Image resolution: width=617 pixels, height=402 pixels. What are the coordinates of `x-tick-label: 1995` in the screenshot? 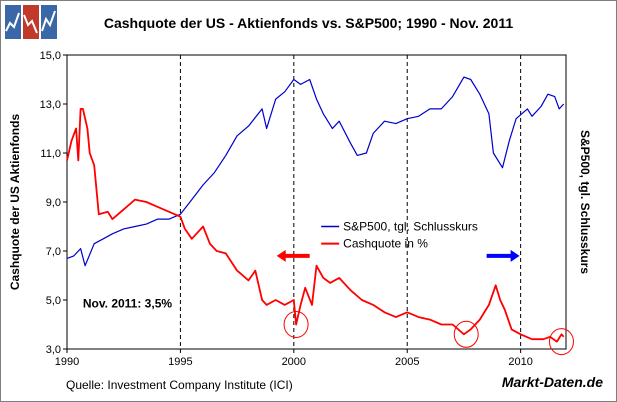 It's located at (180, 362).